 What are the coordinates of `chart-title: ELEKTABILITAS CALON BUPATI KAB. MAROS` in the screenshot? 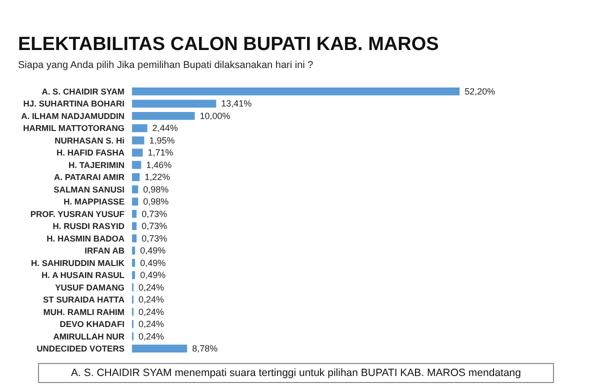 It's located at (228, 45).